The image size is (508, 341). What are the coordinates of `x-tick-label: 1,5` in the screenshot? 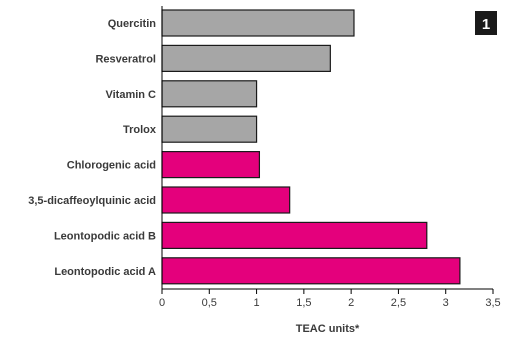 It's located at (303, 303).